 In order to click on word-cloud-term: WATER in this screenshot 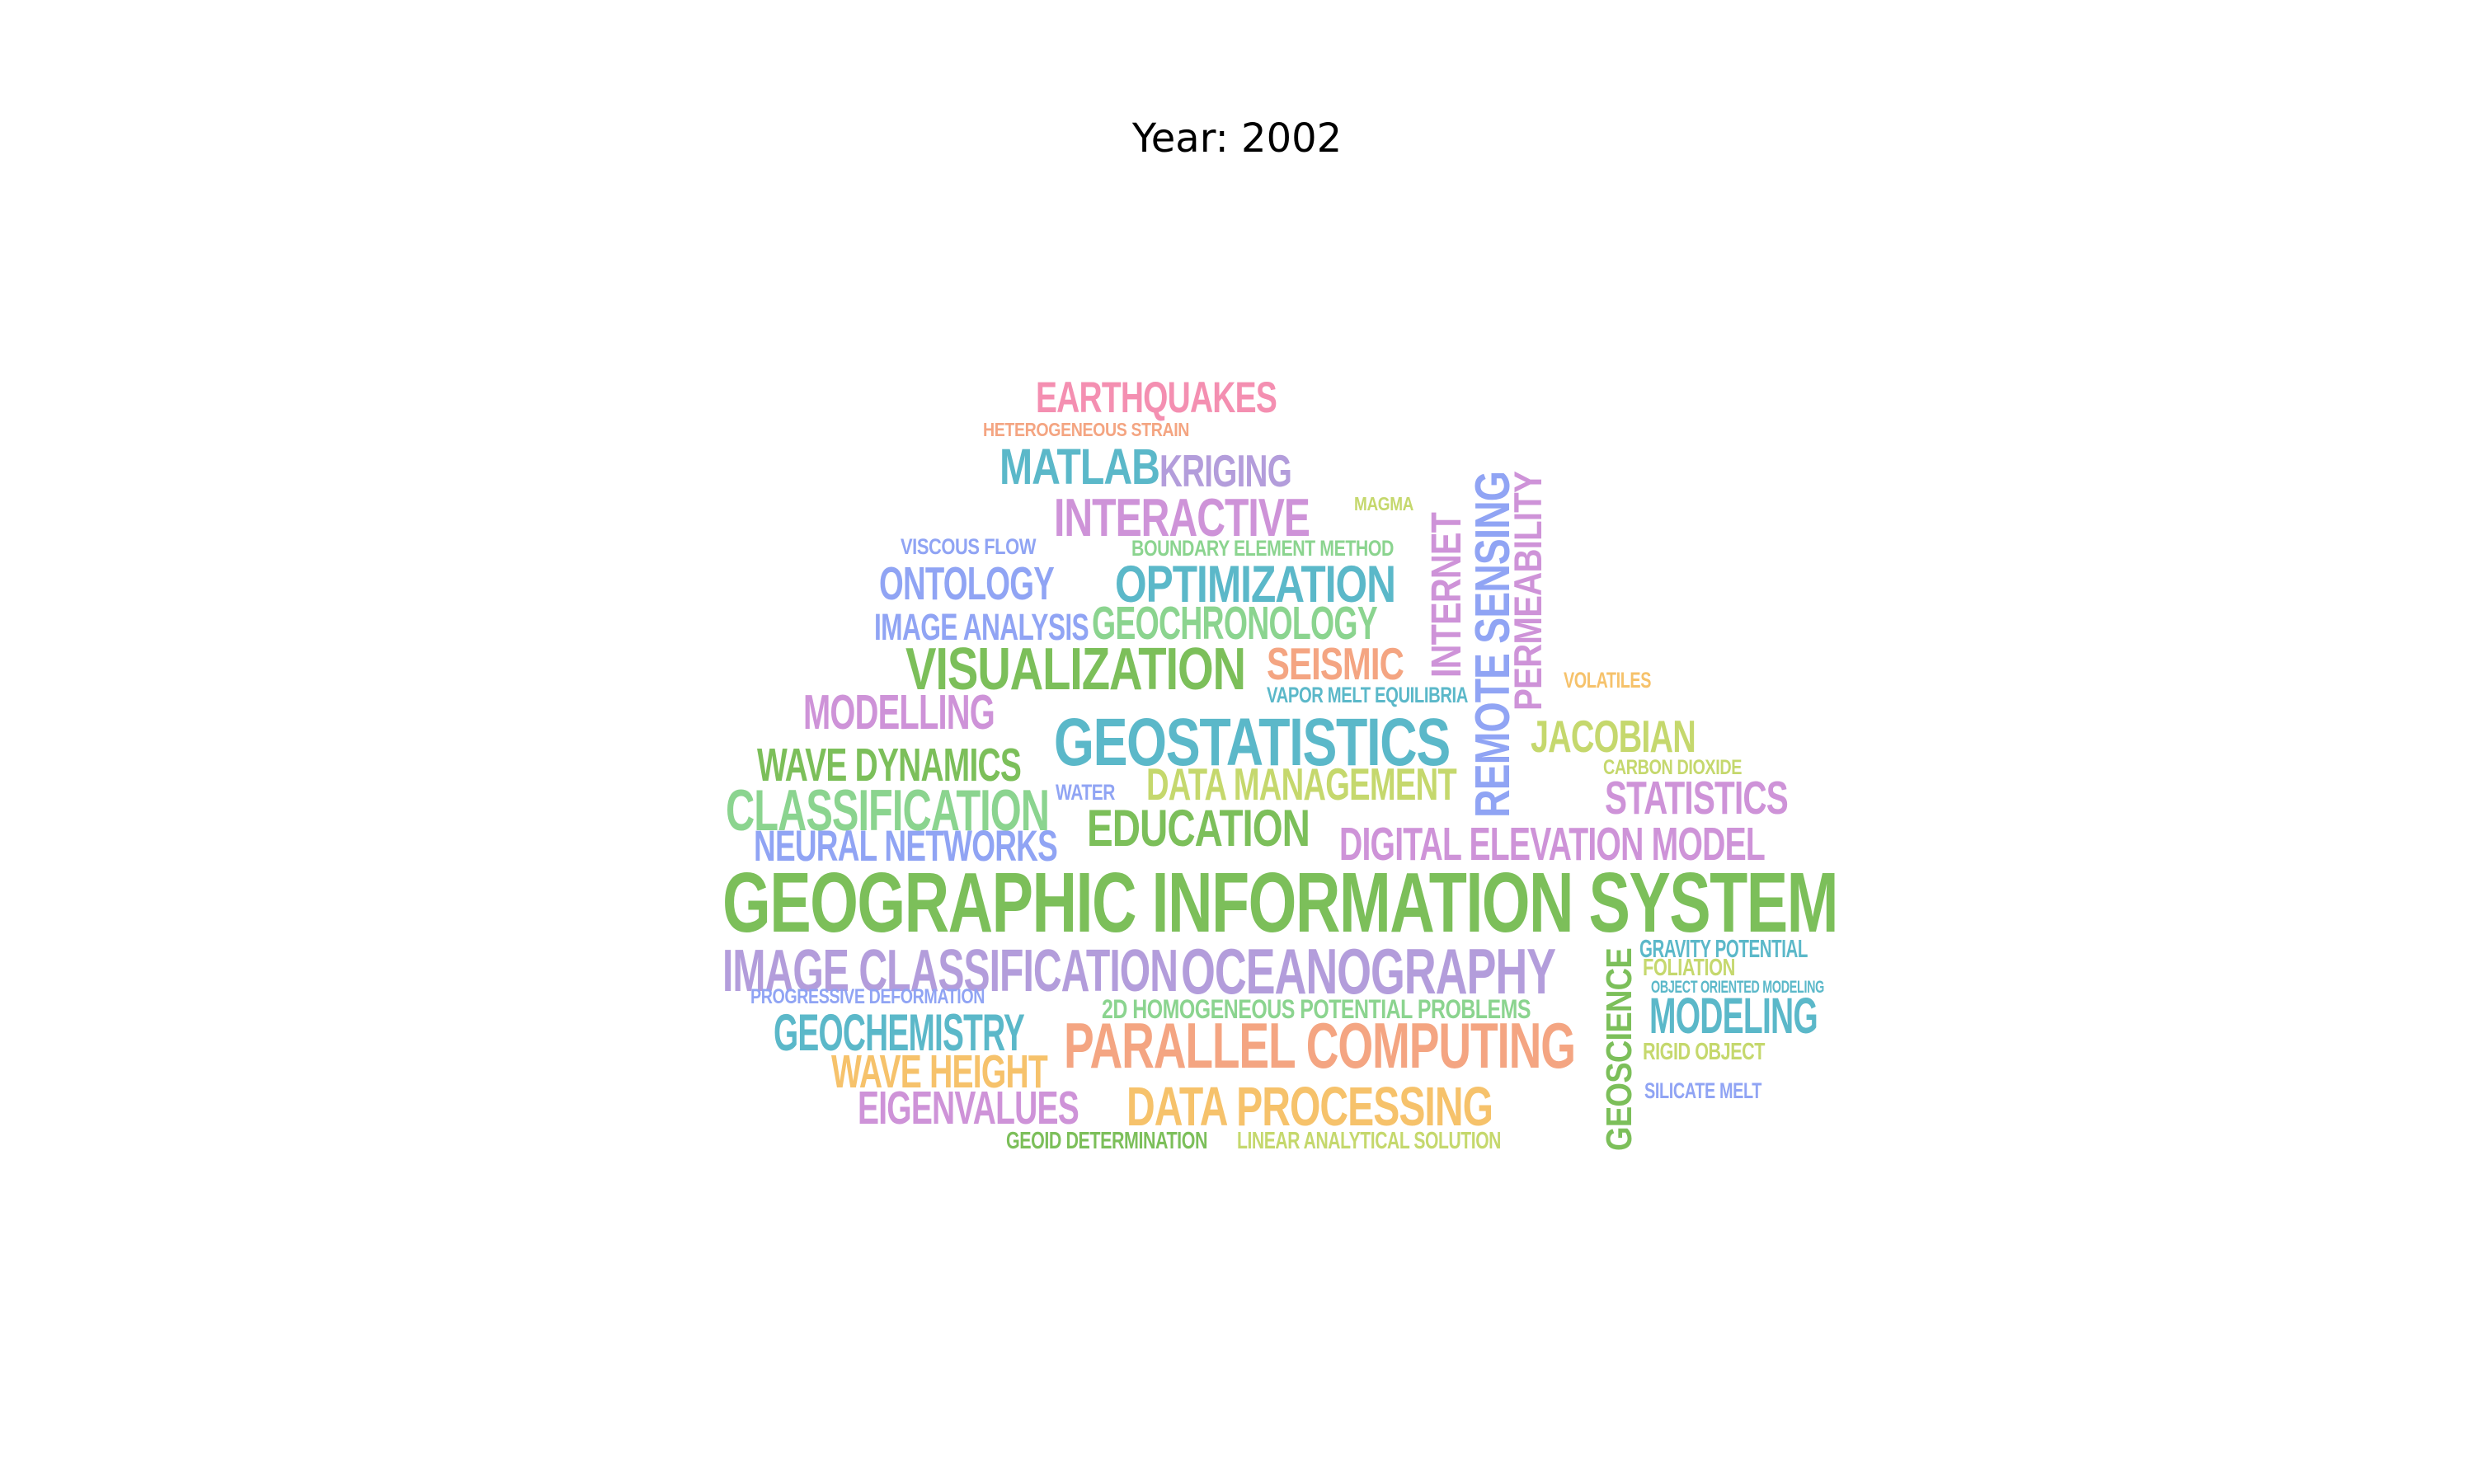, I will do `click(1085, 792)`.